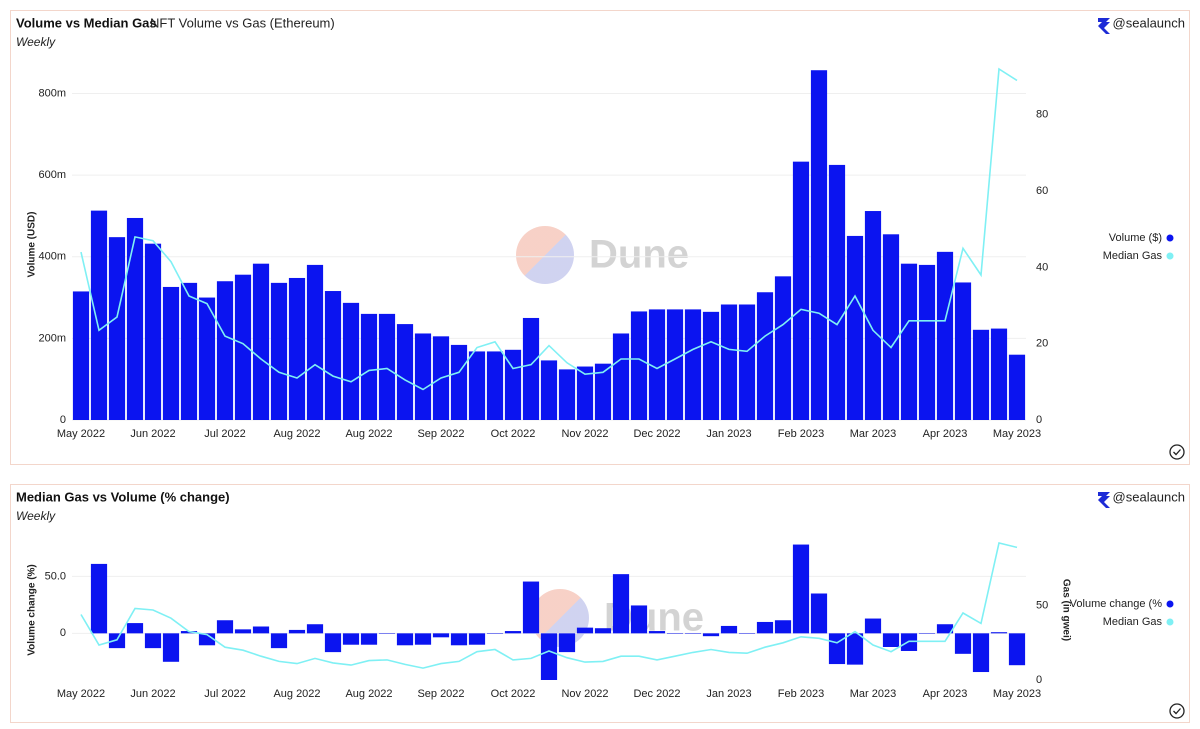  I want to click on y-tick-label: 50.0, so click(55, 576).